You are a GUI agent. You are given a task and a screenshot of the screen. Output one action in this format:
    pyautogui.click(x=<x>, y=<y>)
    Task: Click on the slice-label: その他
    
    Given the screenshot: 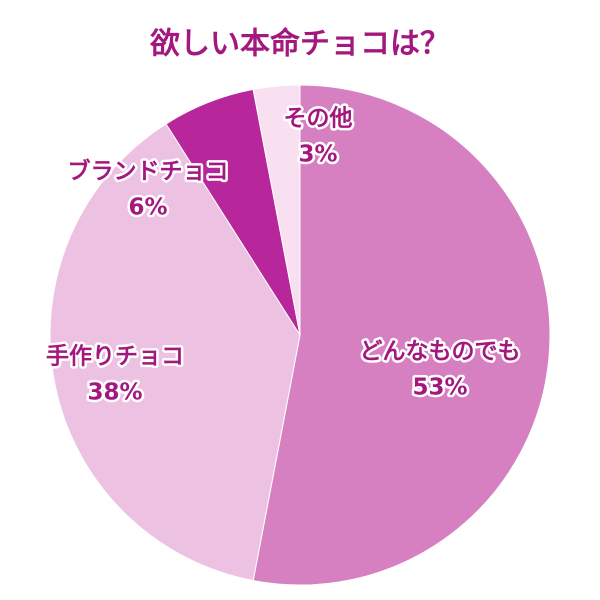 What is the action you would take?
    pyautogui.click(x=318, y=119)
    